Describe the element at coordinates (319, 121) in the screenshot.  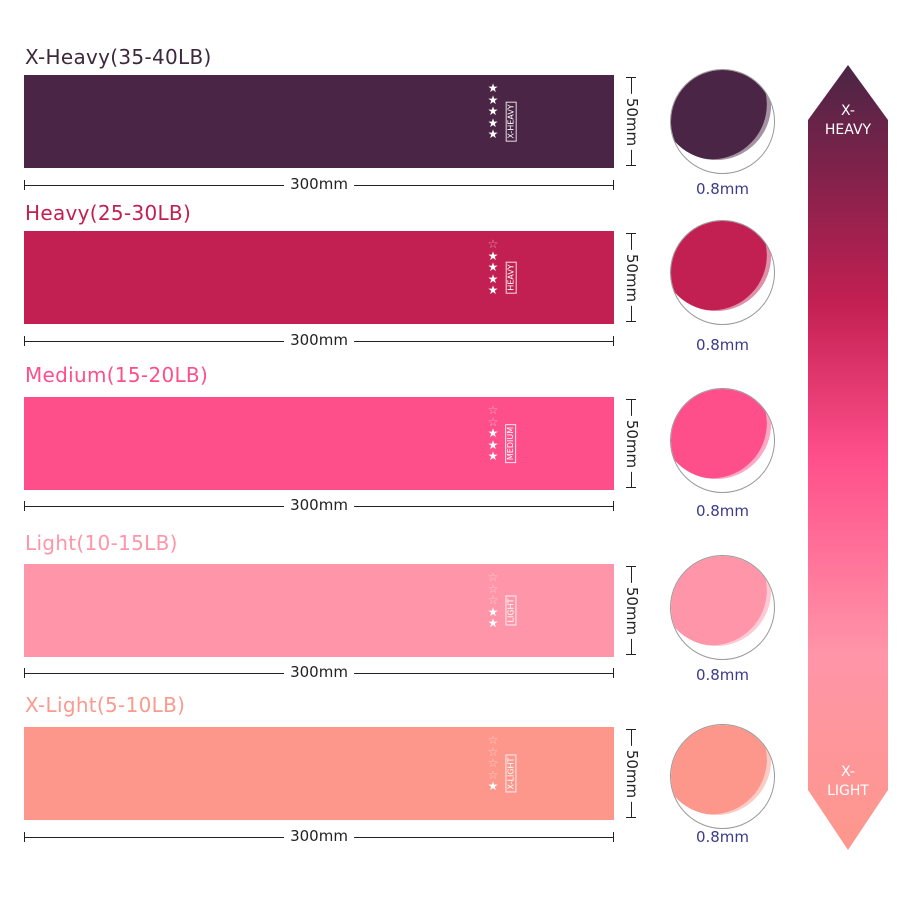
I see `resistance-band: ★ ★ ★ ★ ★ X-HEAVY` at that location.